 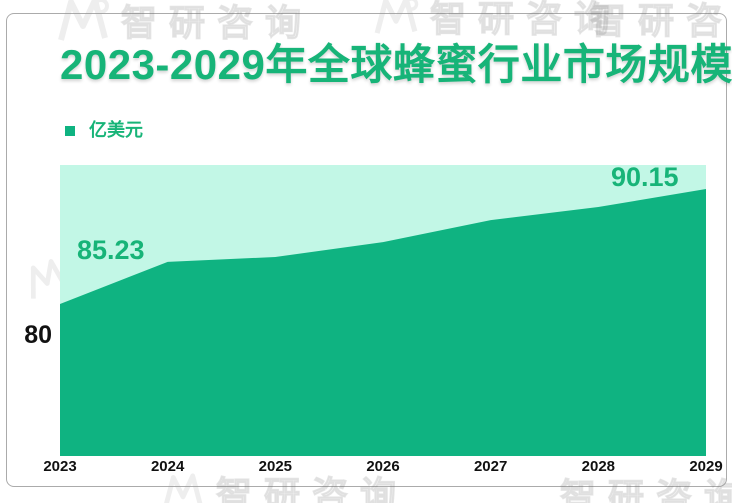 I want to click on legend-swatch-icon, so click(x=70, y=131).